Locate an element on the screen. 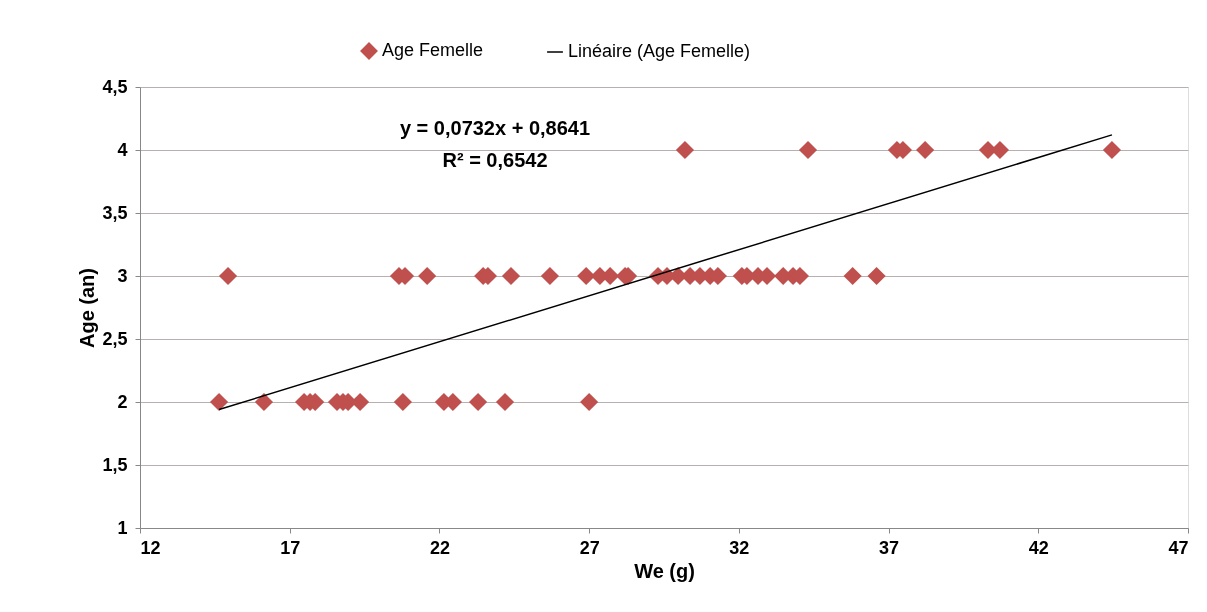 This screenshot has width=1207, height=612. x-tick-label: 12 is located at coordinates (150, 547).